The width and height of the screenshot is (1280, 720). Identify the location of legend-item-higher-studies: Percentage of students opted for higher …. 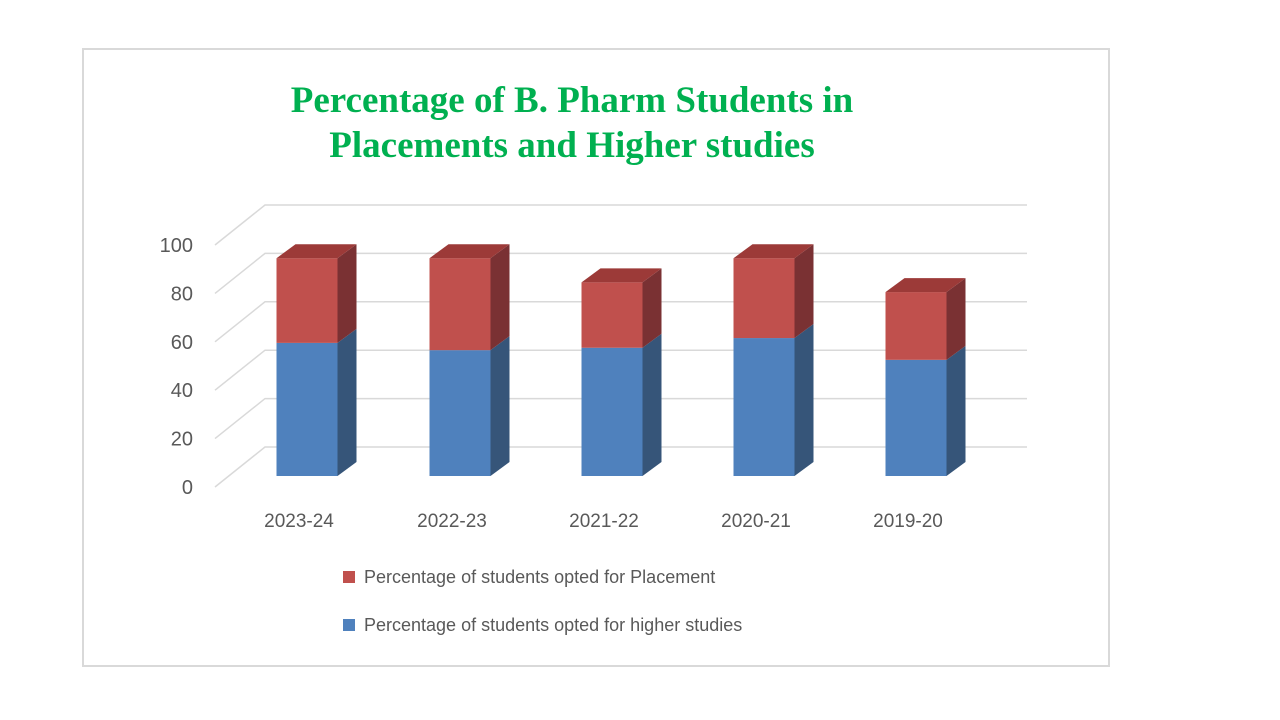
(542, 625).